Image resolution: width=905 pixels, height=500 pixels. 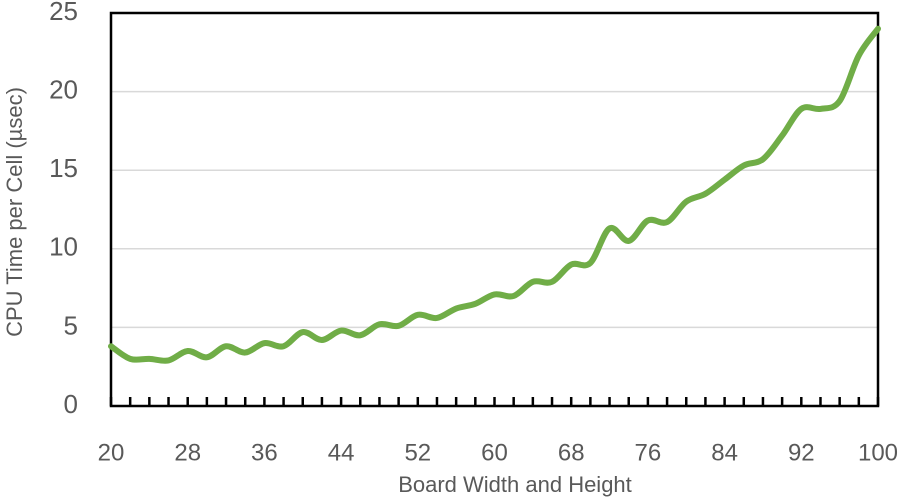 What do you see at coordinates (515, 484) in the screenshot?
I see `x-axis-title: Board Width and Height` at bounding box center [515, 484].